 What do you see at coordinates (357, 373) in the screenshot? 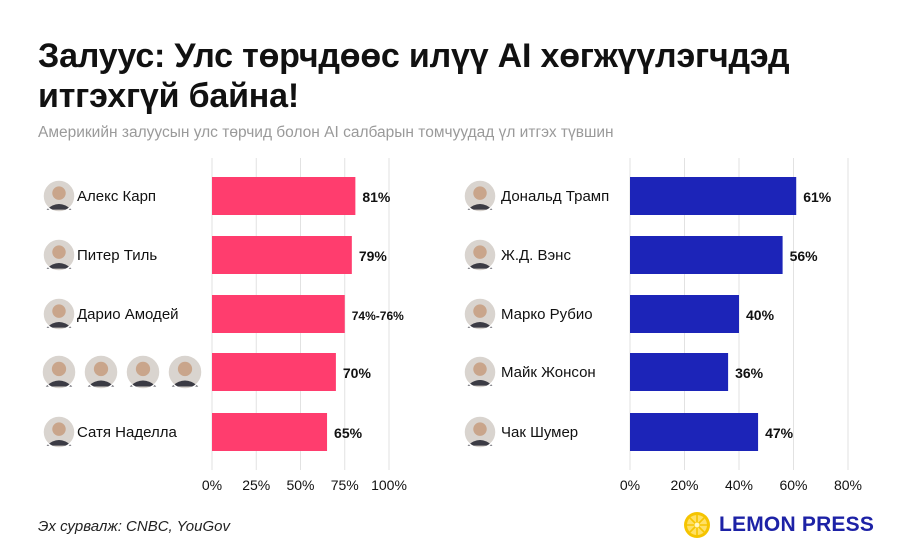
I see `left-value-label-3: 70%` at bounding box center [357, 373].